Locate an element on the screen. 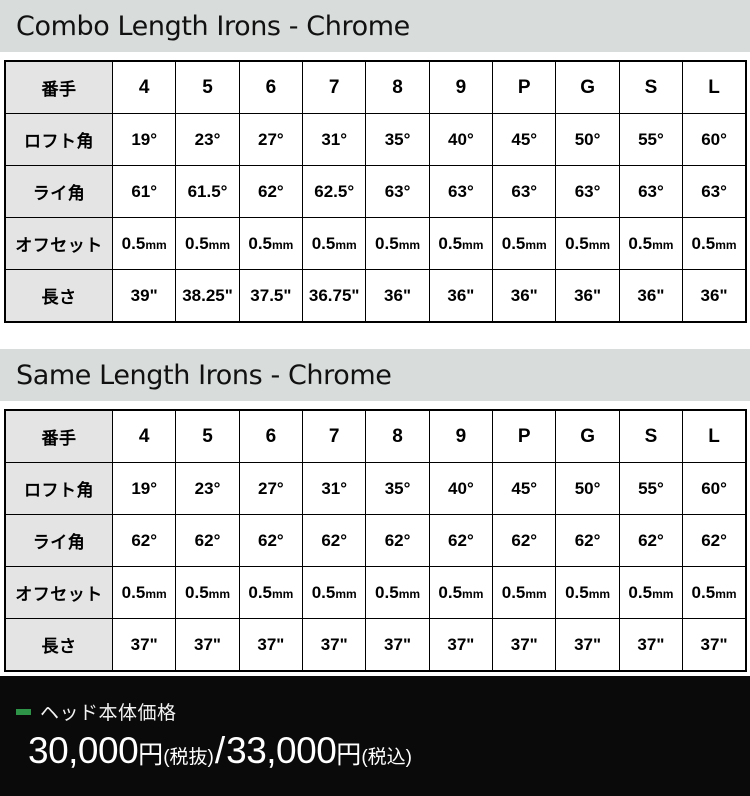  cell-offset-0: 0.5mm is located at coordinates (144, 243).